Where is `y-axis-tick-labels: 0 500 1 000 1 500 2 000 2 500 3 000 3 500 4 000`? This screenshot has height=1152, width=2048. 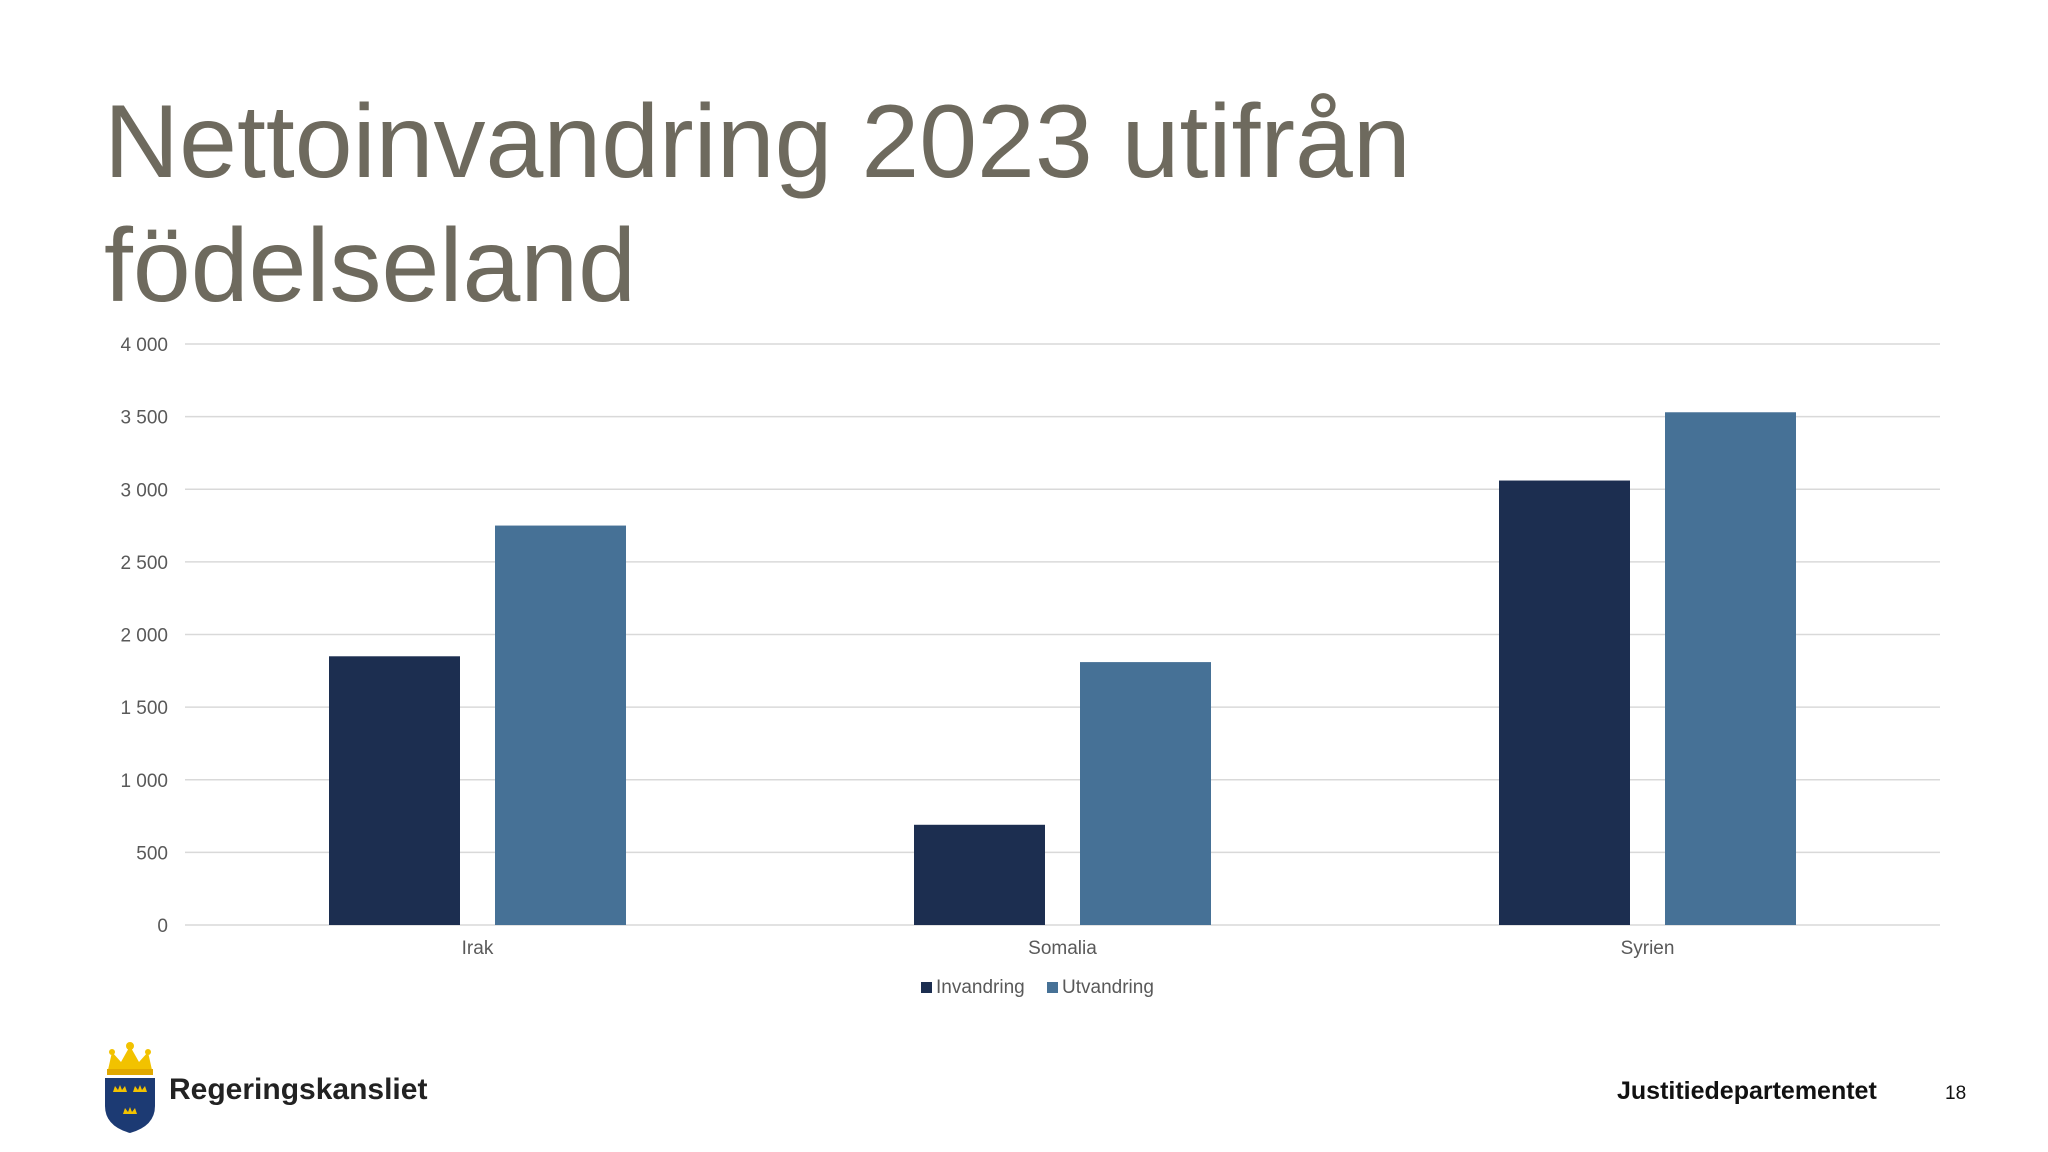
y-axis-tick-labels: 0 500 1 000 1 500 2 000 2 500 3 000 3 500 4 000 is located at coordinates (144, 636).